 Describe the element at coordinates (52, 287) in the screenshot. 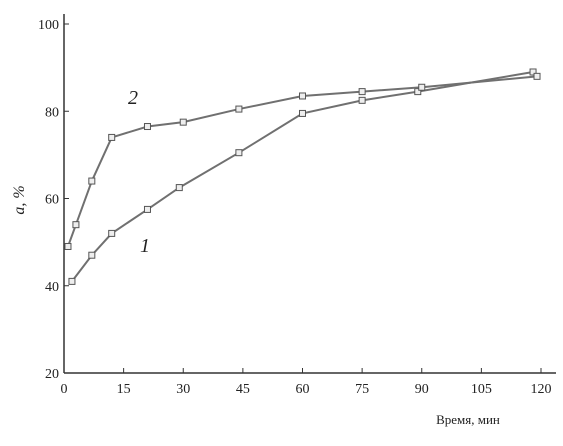

I see `y-tick-label: 40` at that location.